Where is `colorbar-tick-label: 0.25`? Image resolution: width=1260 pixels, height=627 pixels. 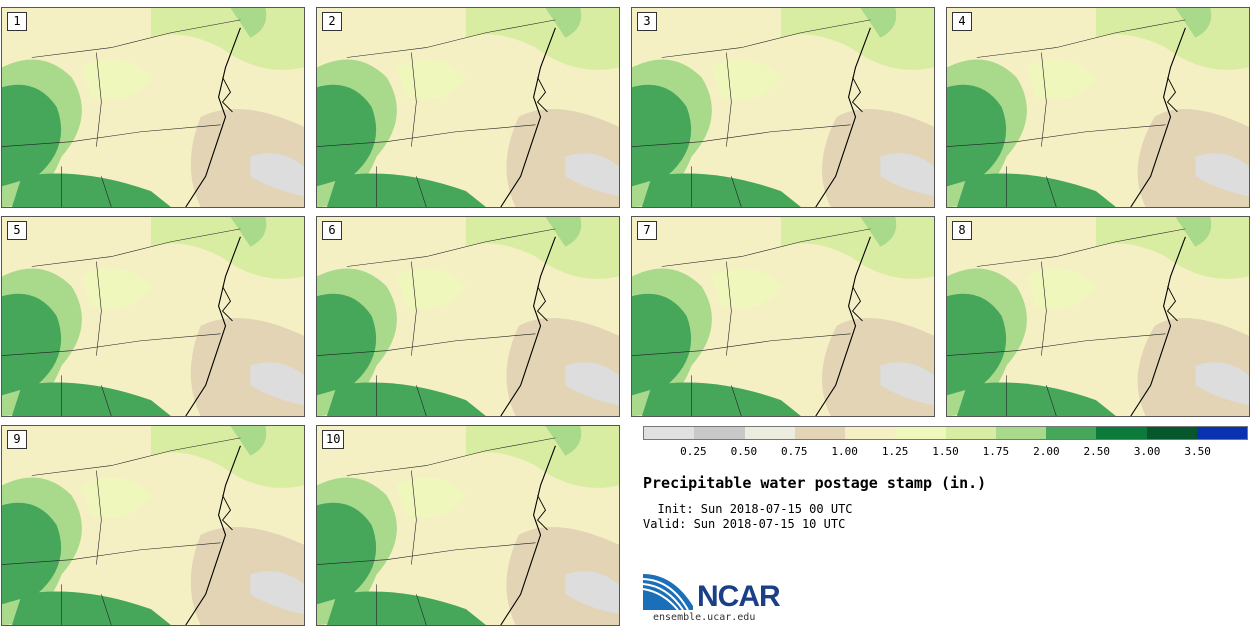 colorbar-tick-label: 0.25 is located at coordinates (693, 451).